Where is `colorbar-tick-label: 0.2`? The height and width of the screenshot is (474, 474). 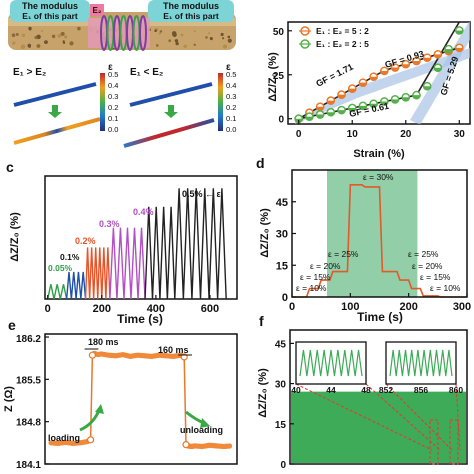 colorbar-tick-label: 0.2 is located at coordinates (231, 107).